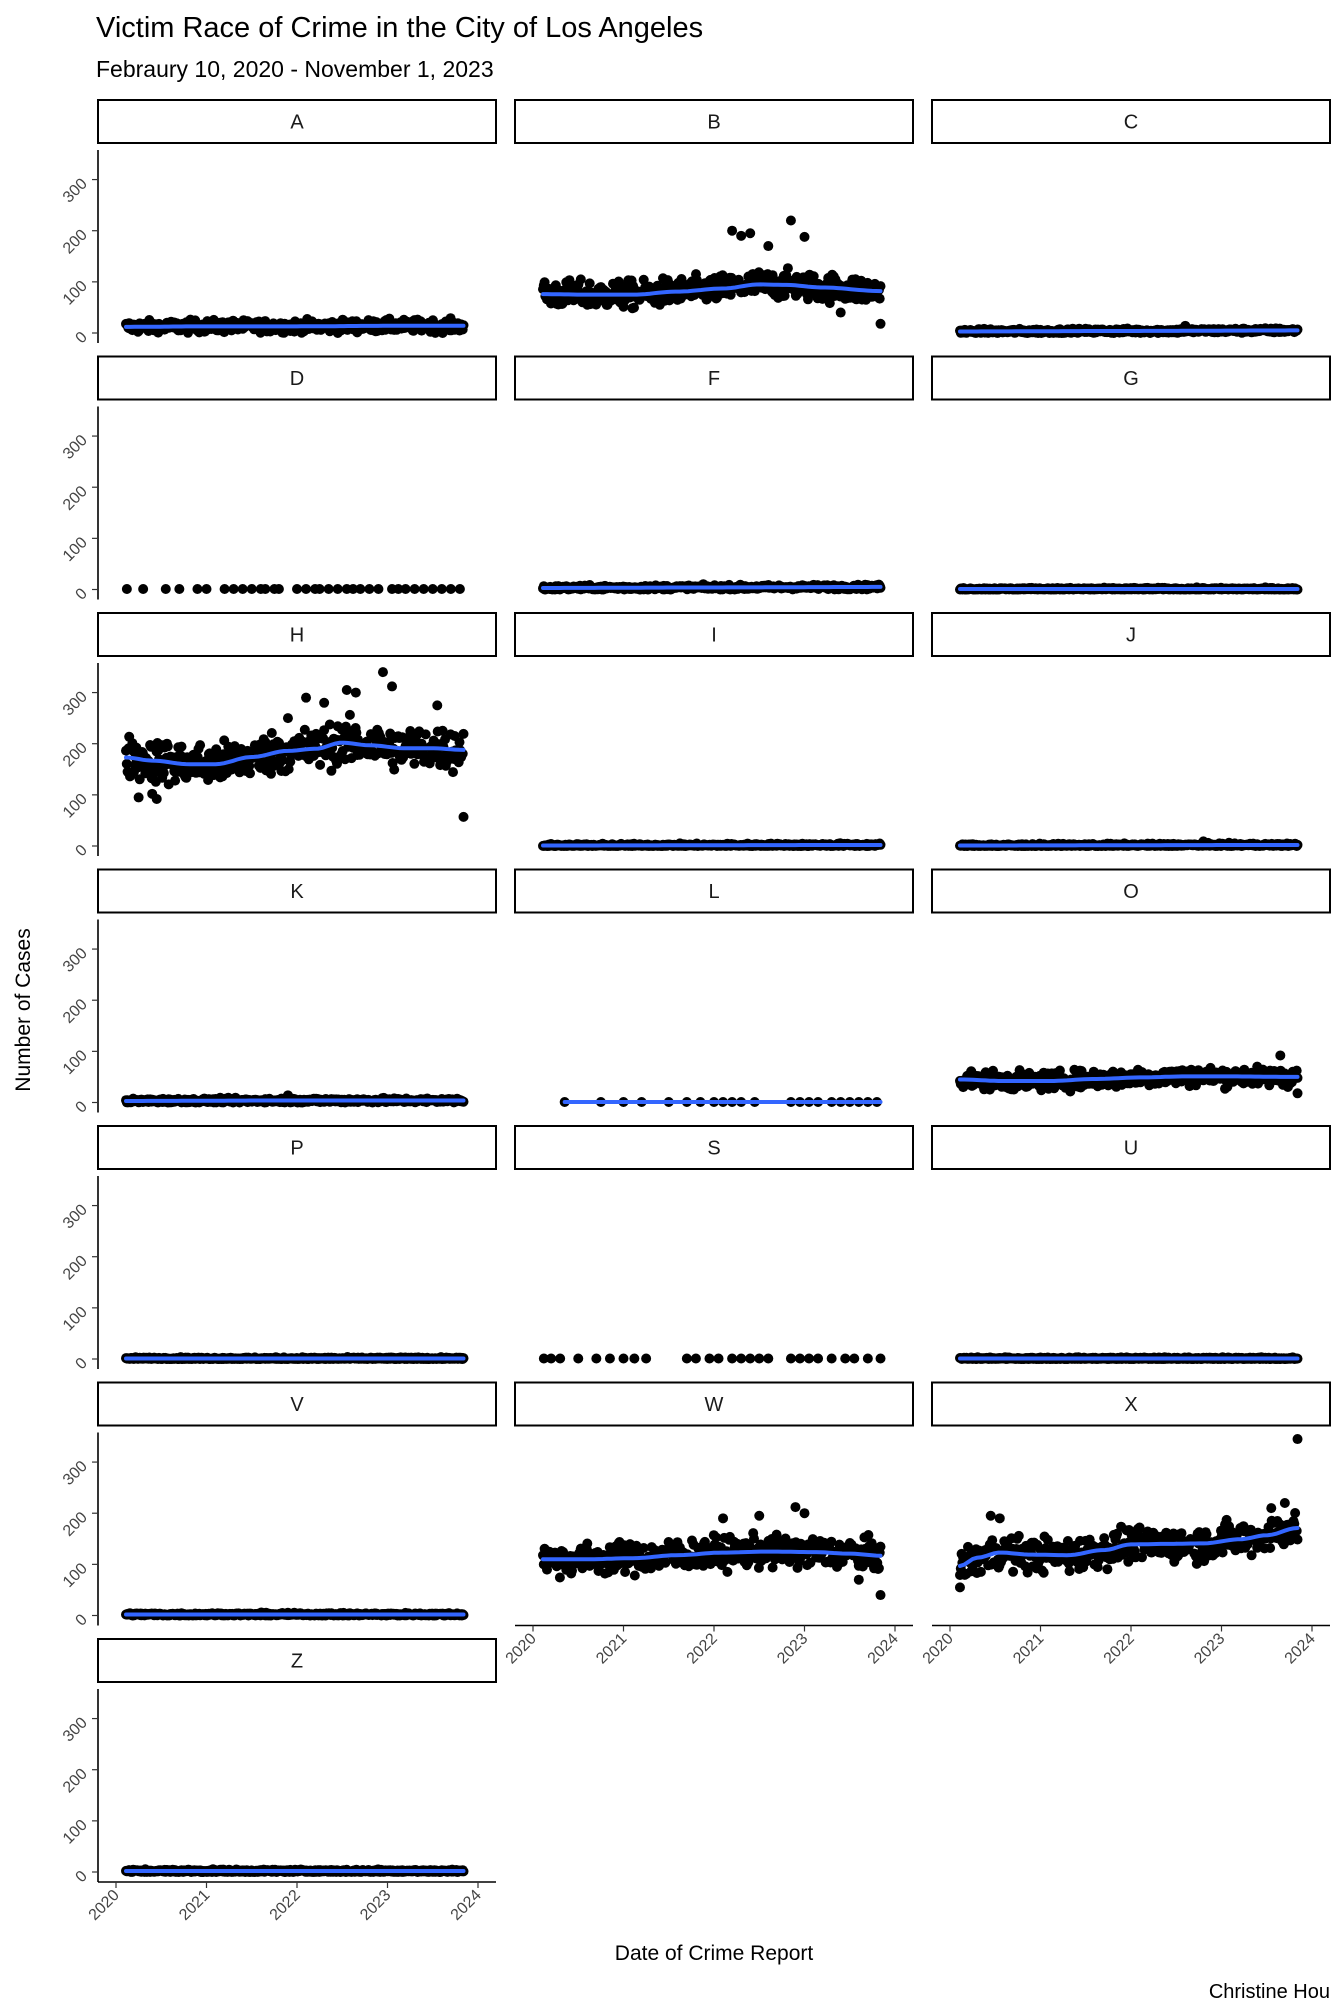 The width and height of the screenshot is (1344, 2016). Describe the element at coordinates (714, 214) in the screenshot. I see `facet-panel-b: B` at that location.